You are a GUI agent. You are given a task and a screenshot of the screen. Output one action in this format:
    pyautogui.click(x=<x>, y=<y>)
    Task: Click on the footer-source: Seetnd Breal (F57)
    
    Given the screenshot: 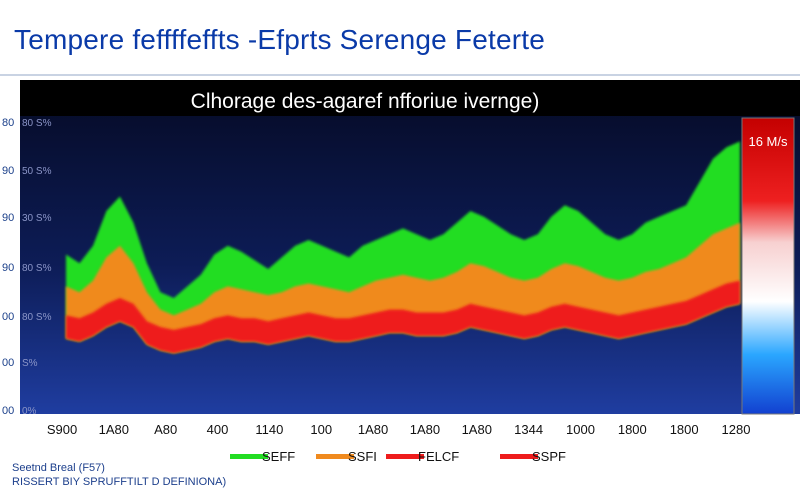 What is the action you would take?
    pyautogui.click(x=58, y=468)
    